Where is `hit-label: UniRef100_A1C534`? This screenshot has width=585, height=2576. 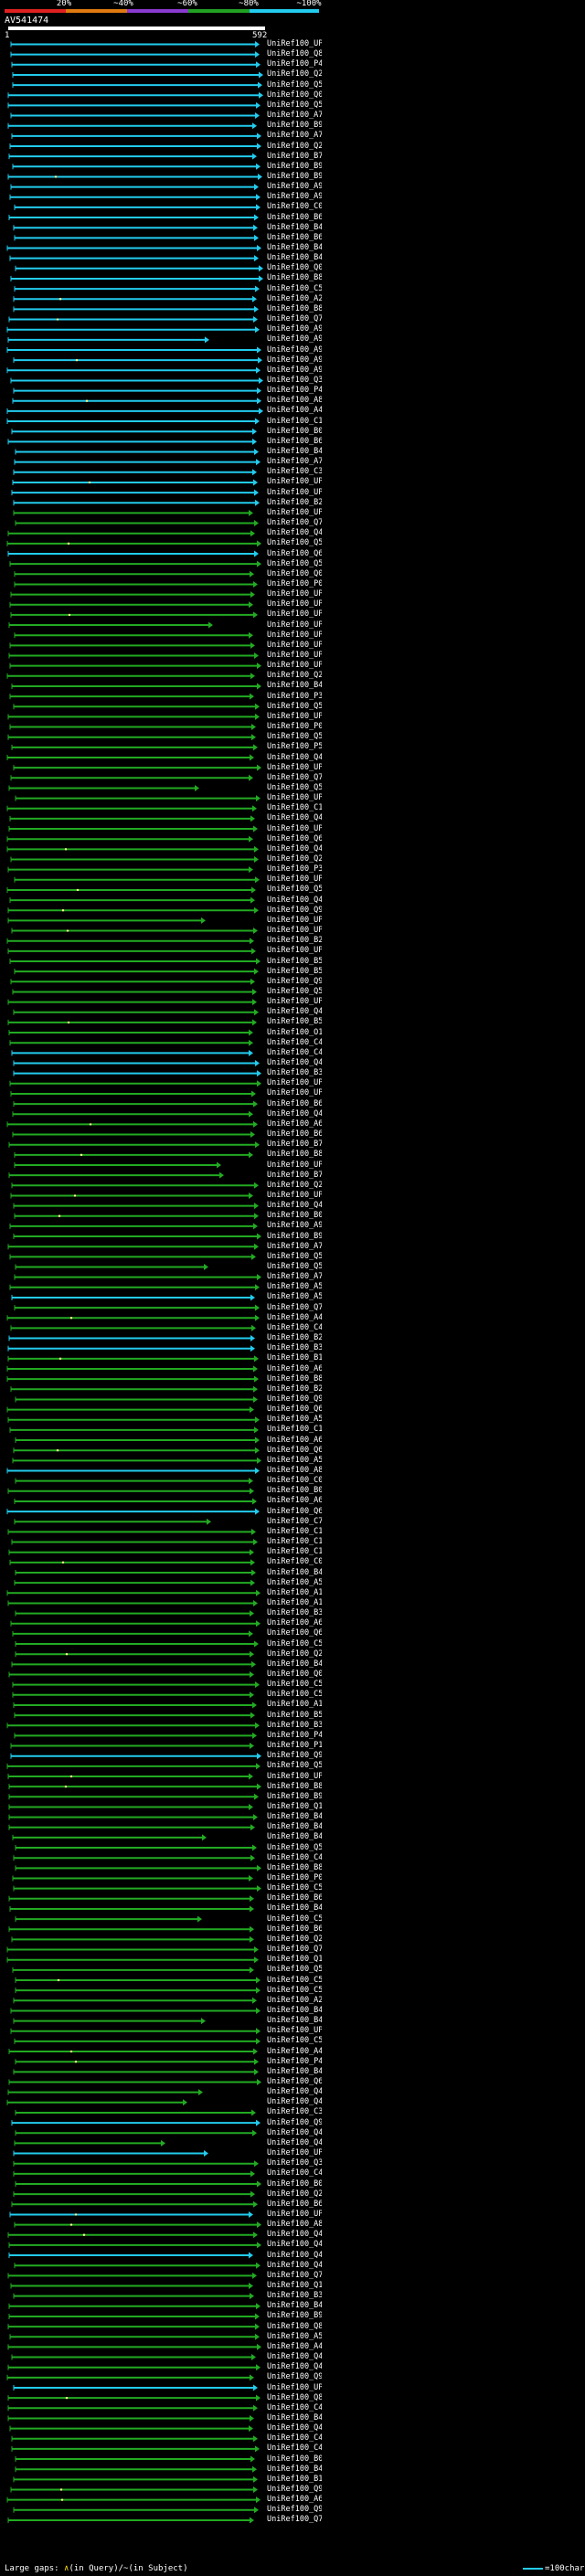
hit-label: UniRef100_A1C534 is located at coordinates (295, 1602).